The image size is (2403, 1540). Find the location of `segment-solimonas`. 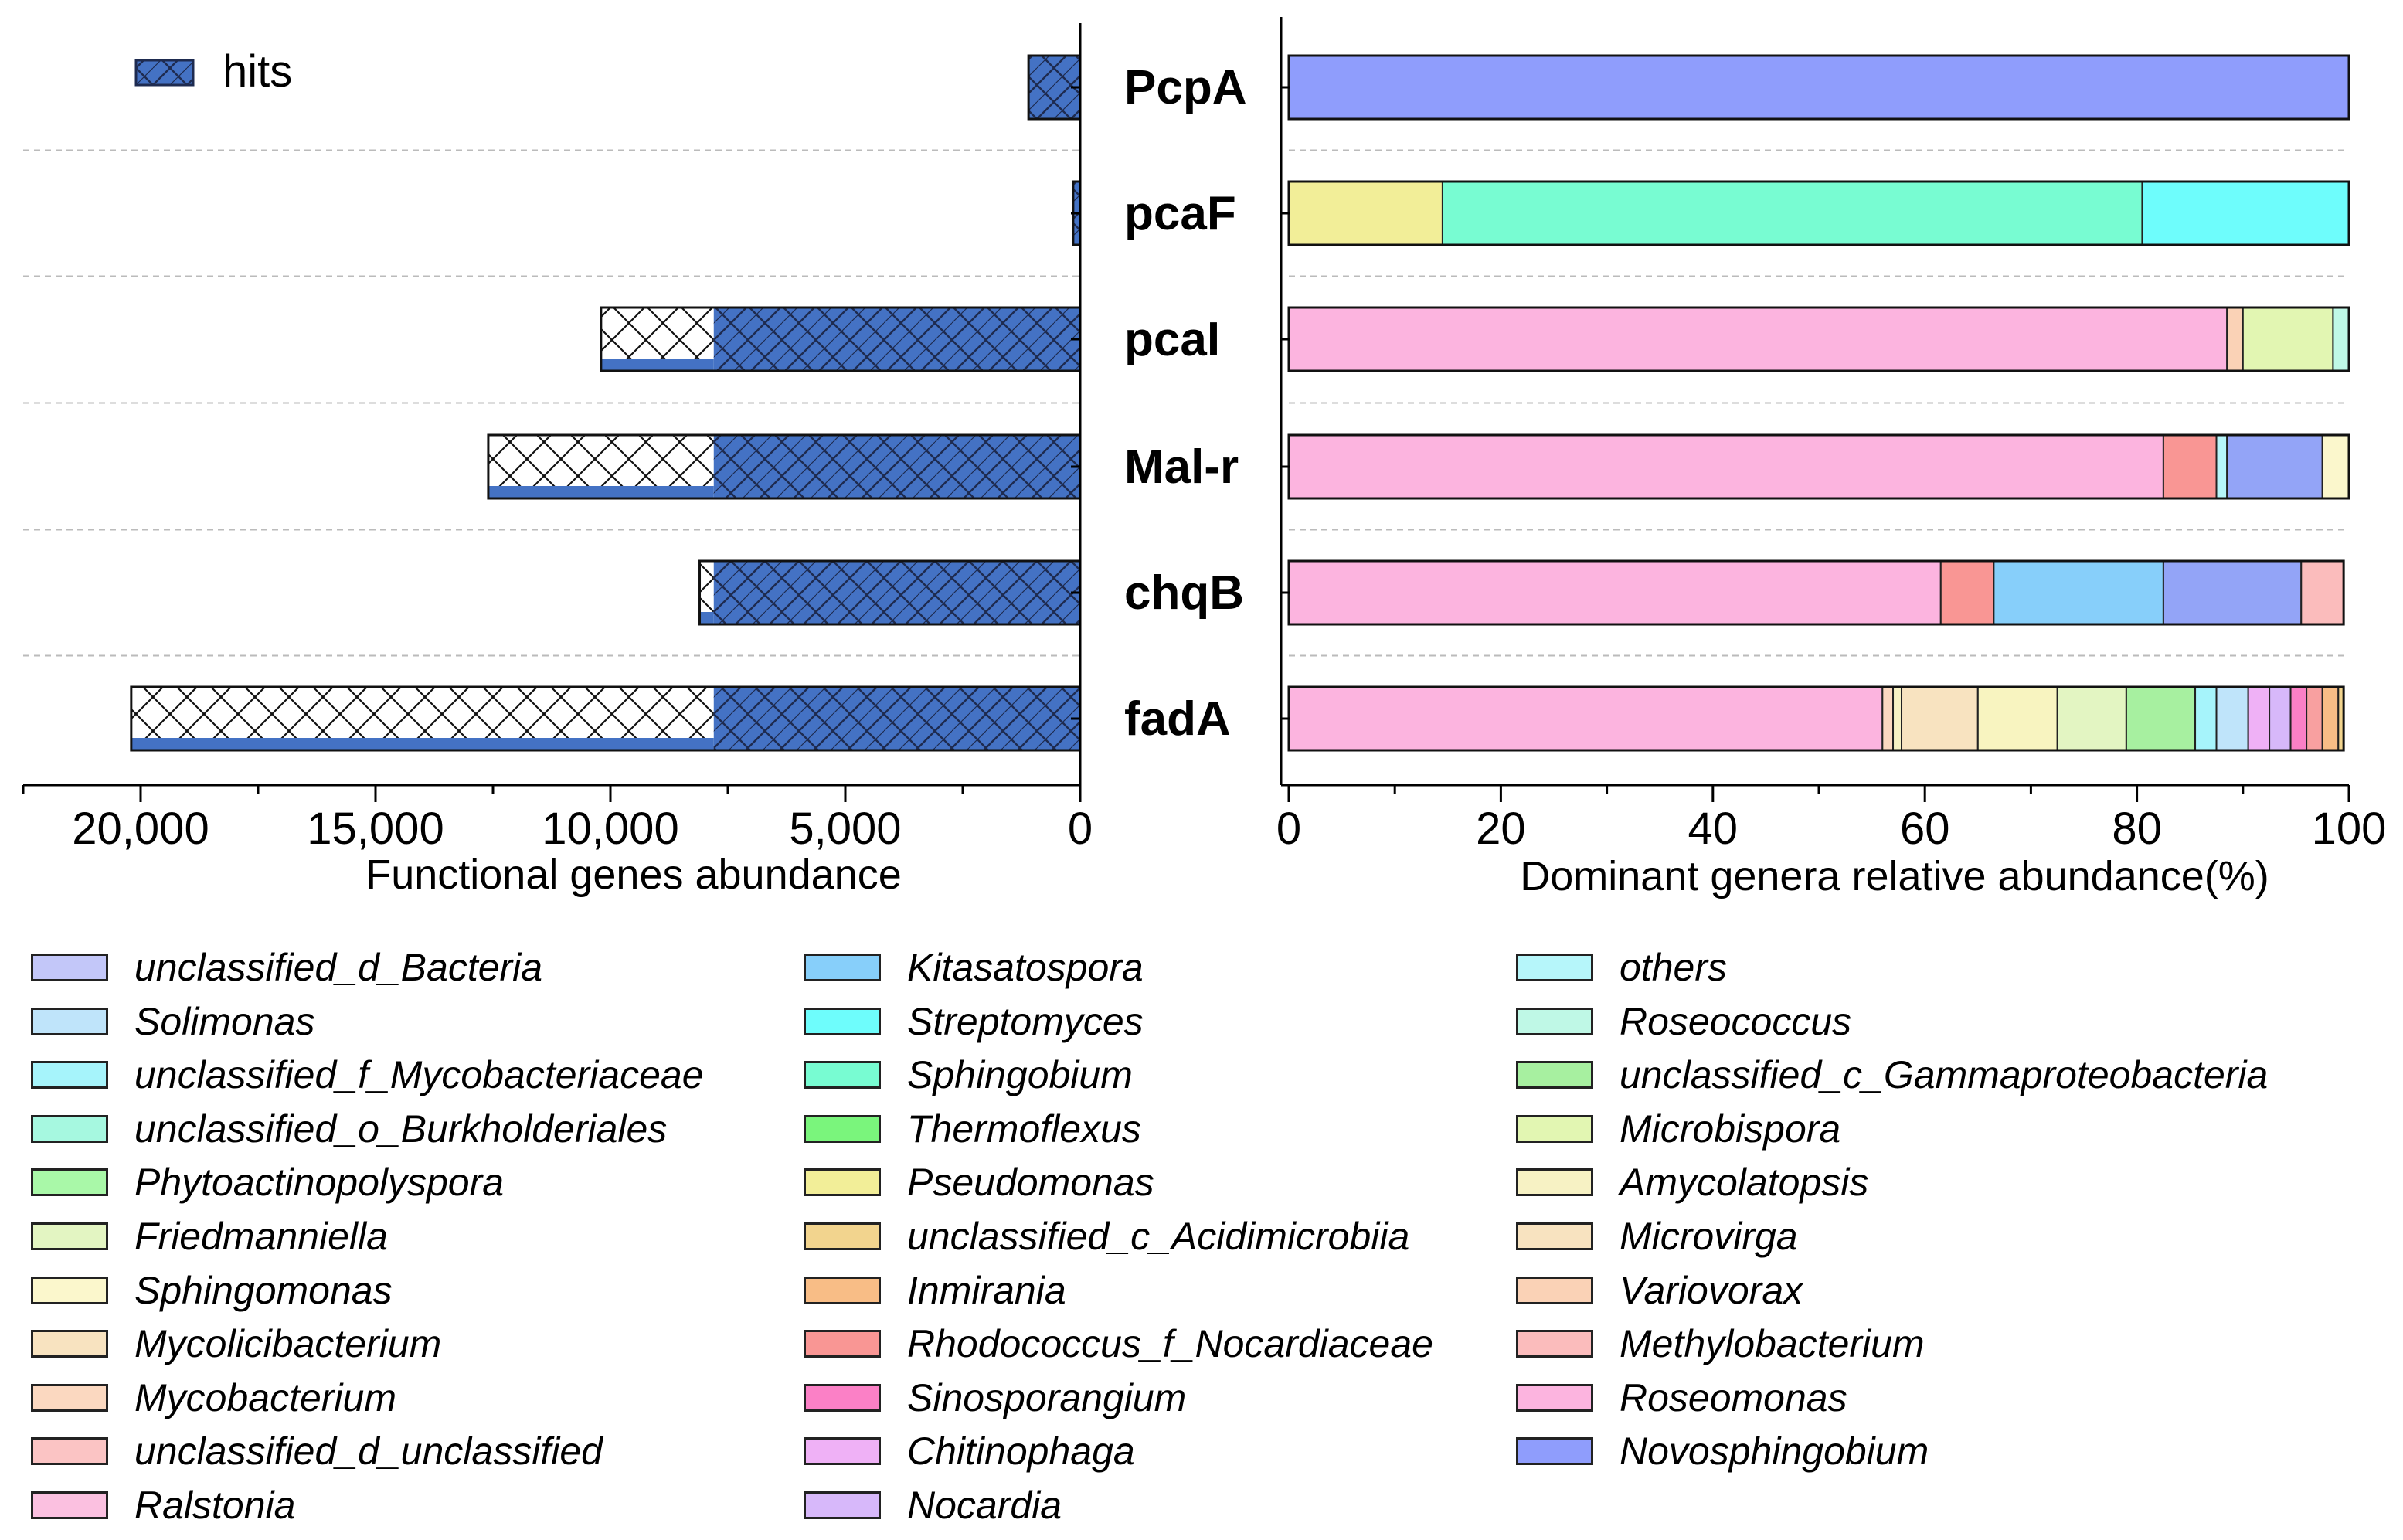

segment-solimonas is located at coordinates (2232, 718).